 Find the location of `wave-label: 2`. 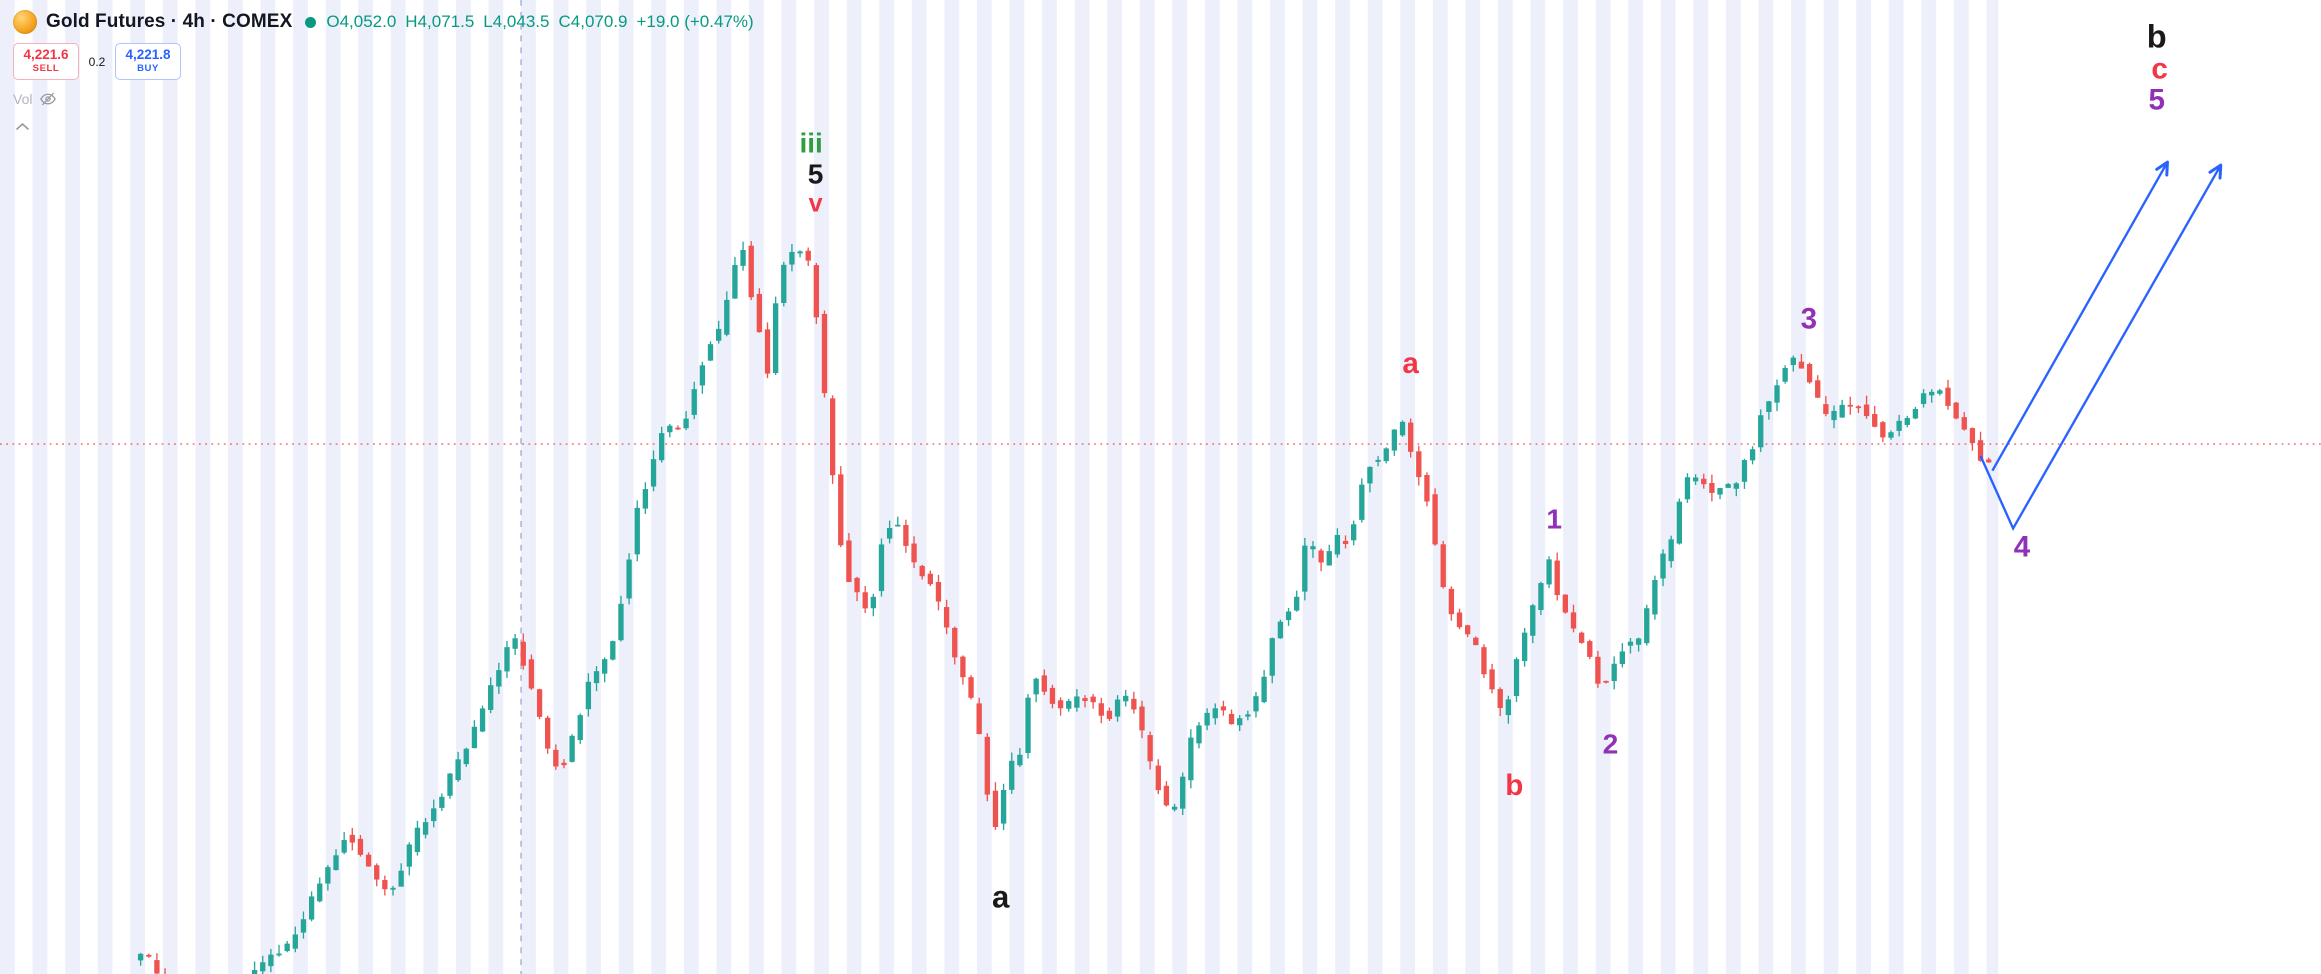

wave-label: 2 is located at coordinates (1611, 743).